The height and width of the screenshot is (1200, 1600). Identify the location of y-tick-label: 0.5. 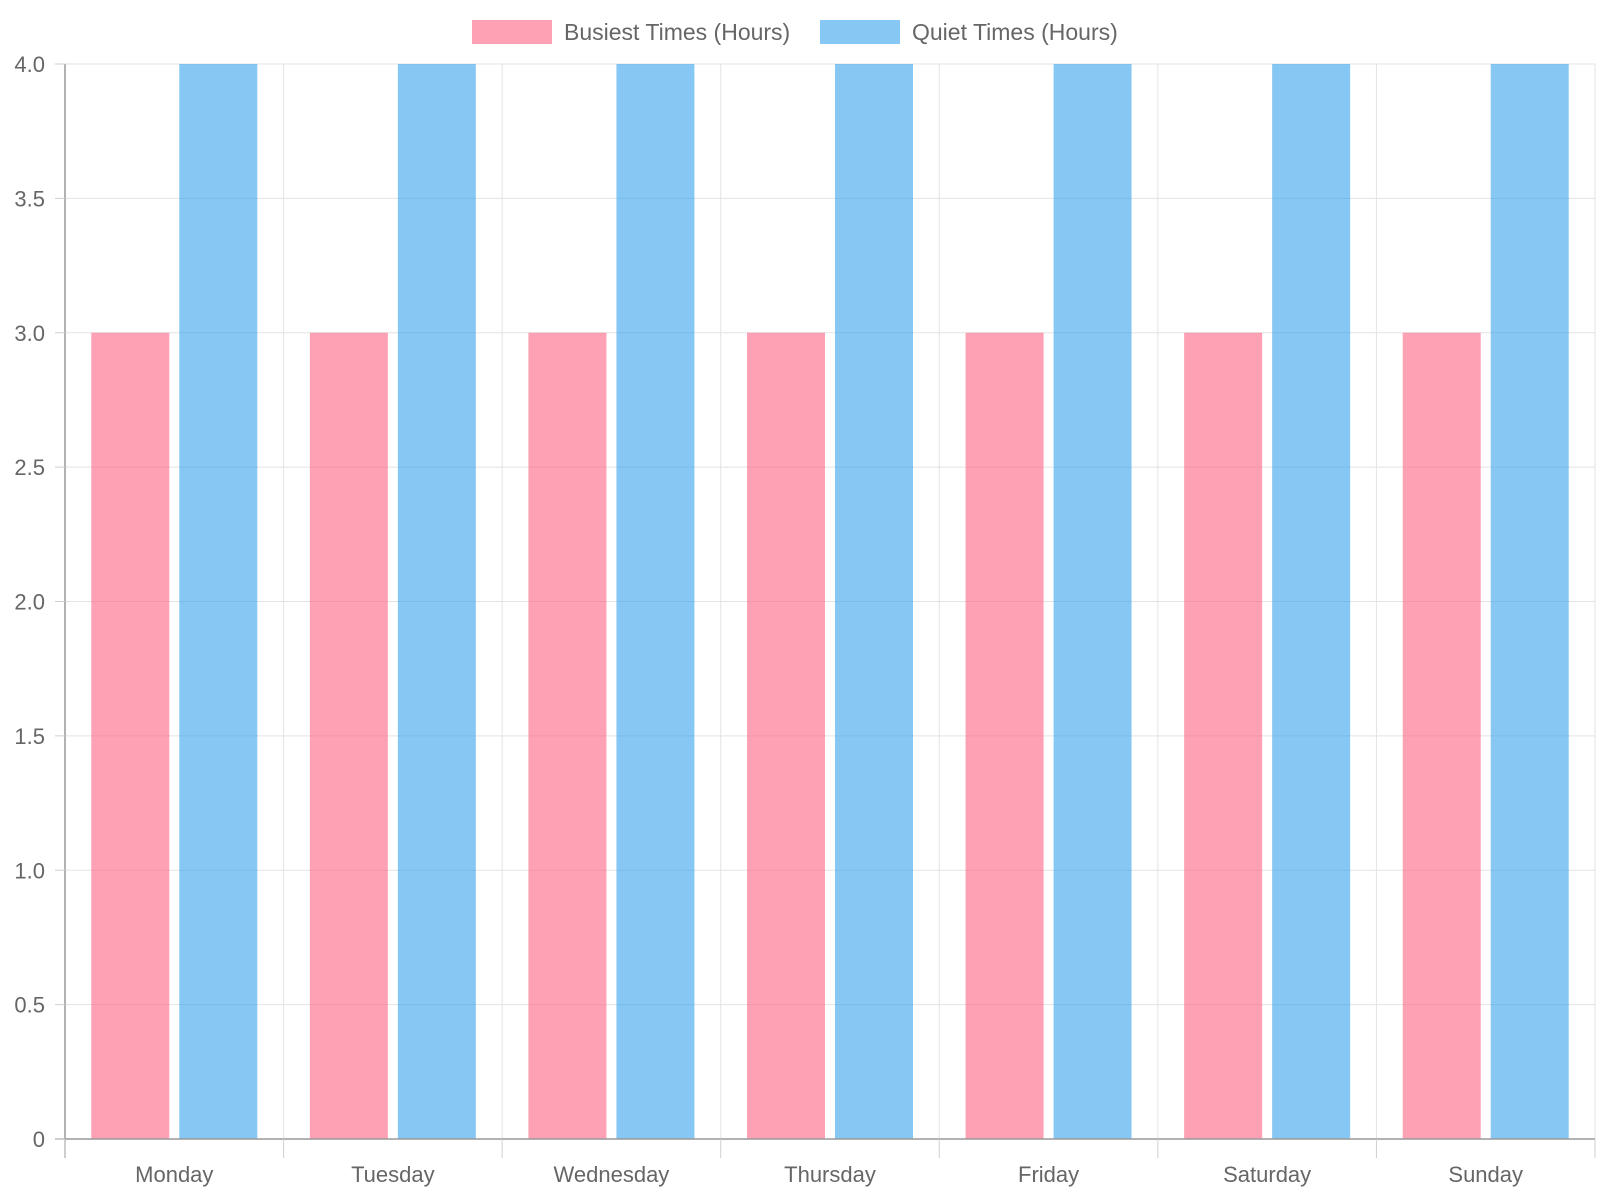
(29, 1005).